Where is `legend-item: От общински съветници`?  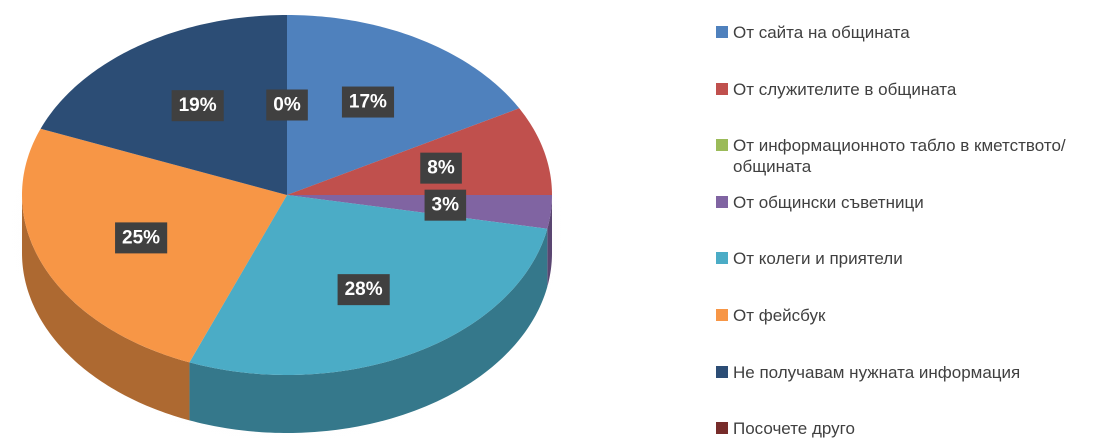
legend-item: От общински съветници is located at coordinates (820, 202).